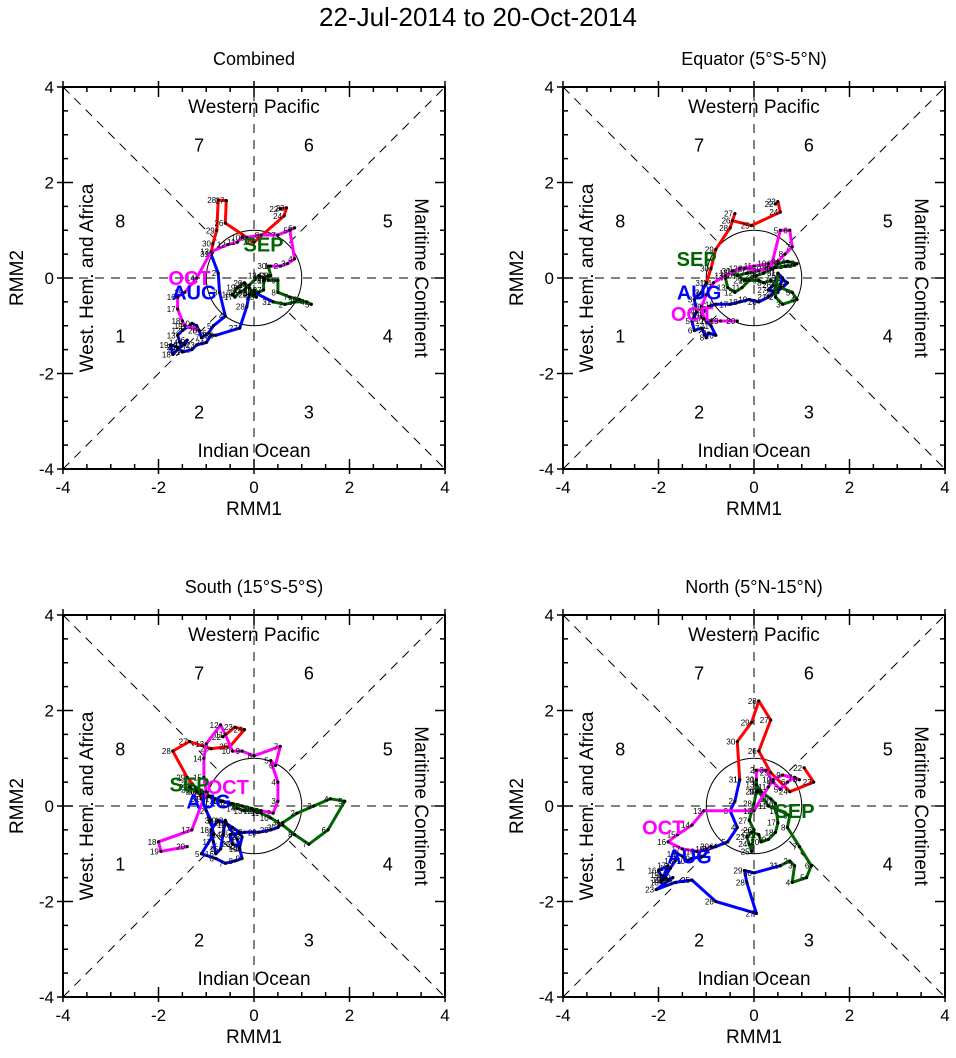 The height and width of the screenshot is (1058, 956). Describe the element at coordinates (754, 271) in the screenshot. I see `day-label: 3` at that location.